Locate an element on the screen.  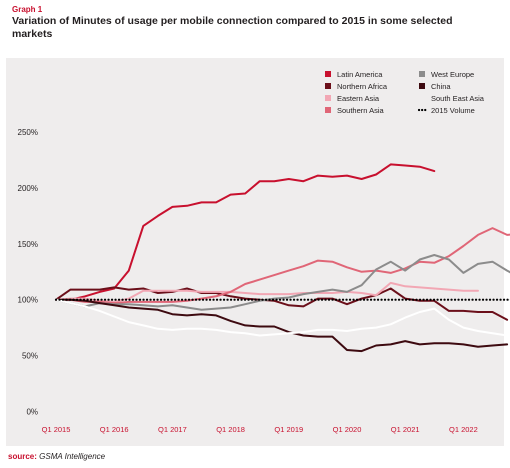
y-tick-label: 0% is located at coordinates (32, 412).